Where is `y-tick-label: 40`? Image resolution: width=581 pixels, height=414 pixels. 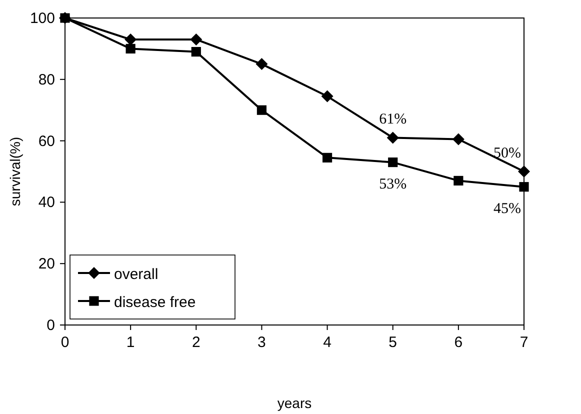 y-tick-label: 40 is located at coordinates (46, 203).